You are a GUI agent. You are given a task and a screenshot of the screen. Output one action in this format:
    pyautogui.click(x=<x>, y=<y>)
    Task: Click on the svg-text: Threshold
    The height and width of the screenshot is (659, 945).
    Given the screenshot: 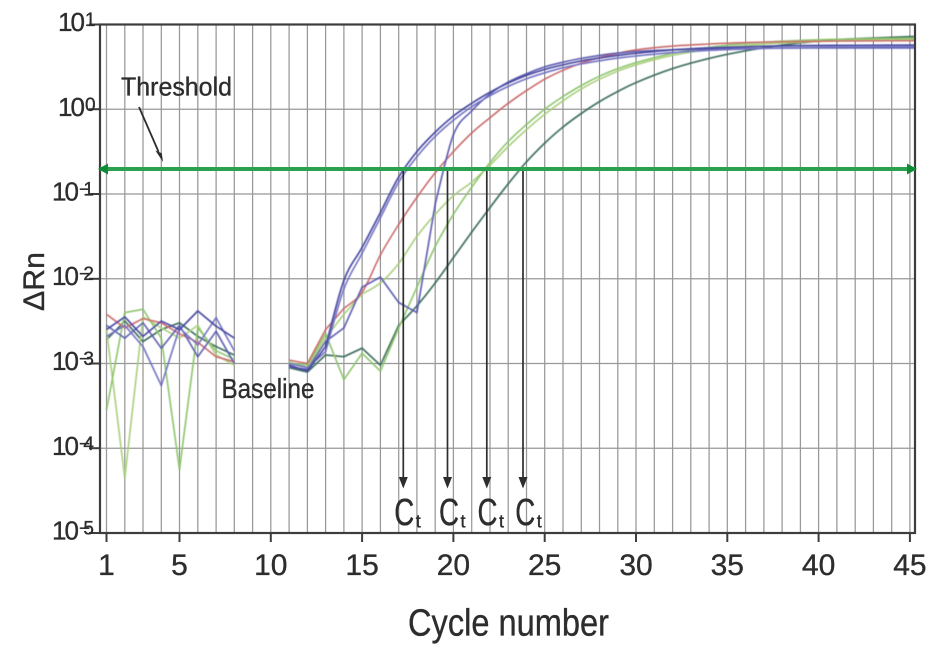 What is the action you would take?
    pyautogui.click(x=176, y=87)
    